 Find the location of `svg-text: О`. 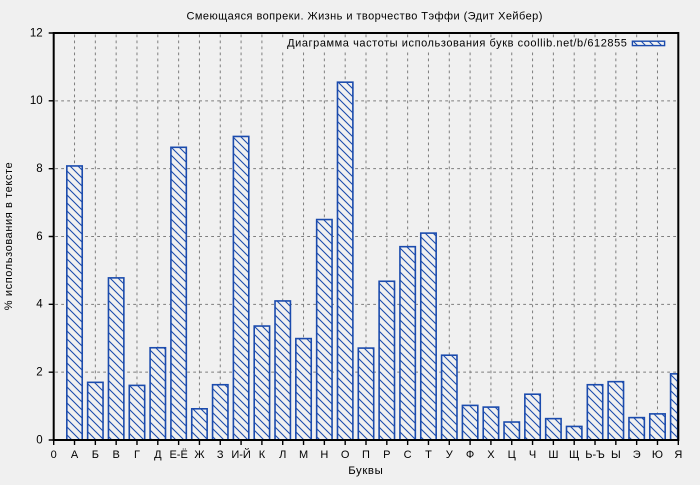

svg-text: О is located at coordinates (345, 455).